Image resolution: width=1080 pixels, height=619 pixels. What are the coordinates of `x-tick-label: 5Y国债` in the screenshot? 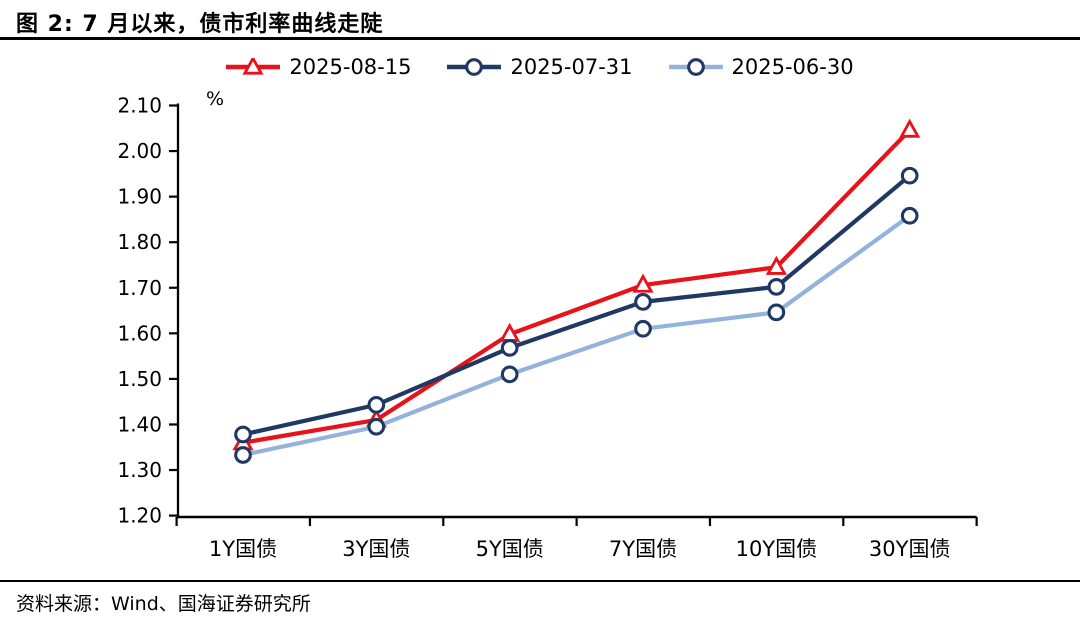 It's located at (510, 549).